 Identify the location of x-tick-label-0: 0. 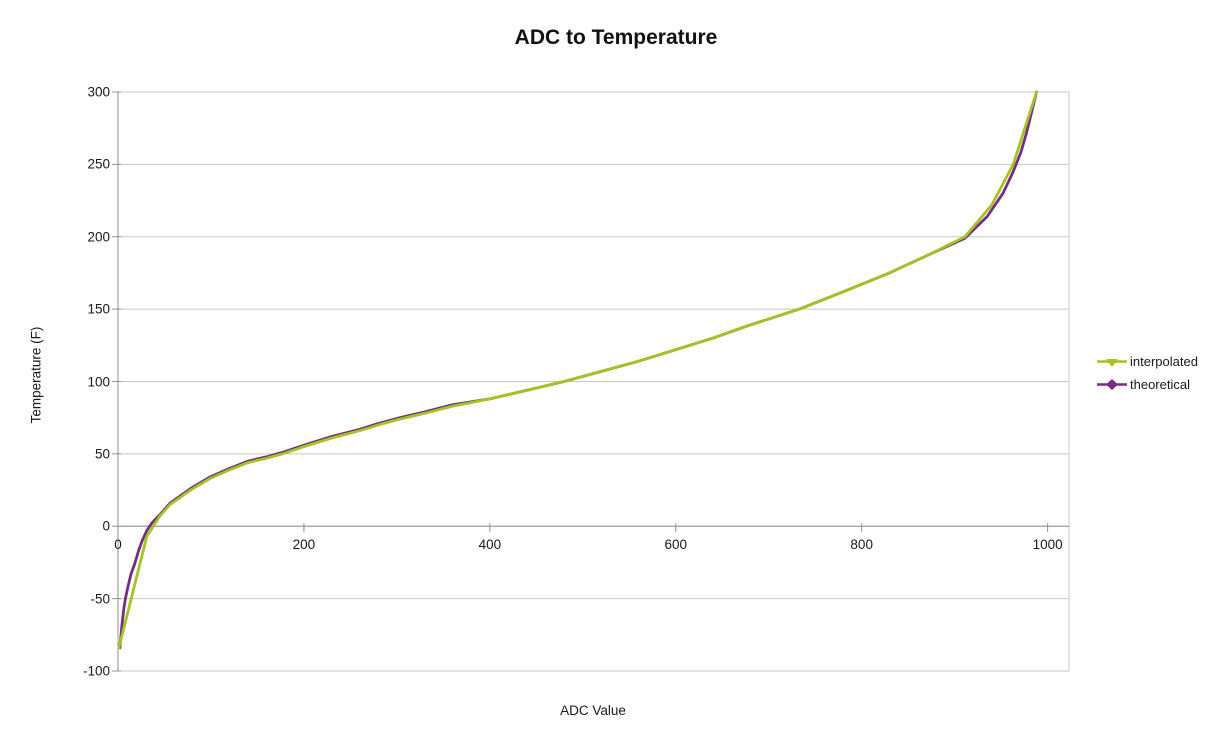
(118, 545).